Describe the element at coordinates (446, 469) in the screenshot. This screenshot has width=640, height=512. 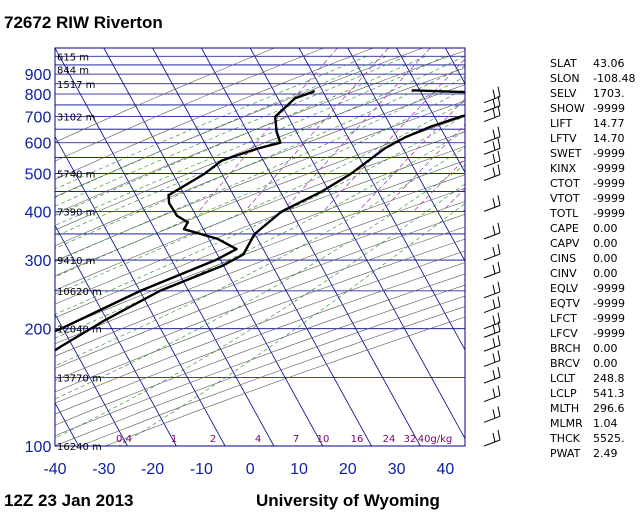
I see `temperature-tick-label: 40` at that location.